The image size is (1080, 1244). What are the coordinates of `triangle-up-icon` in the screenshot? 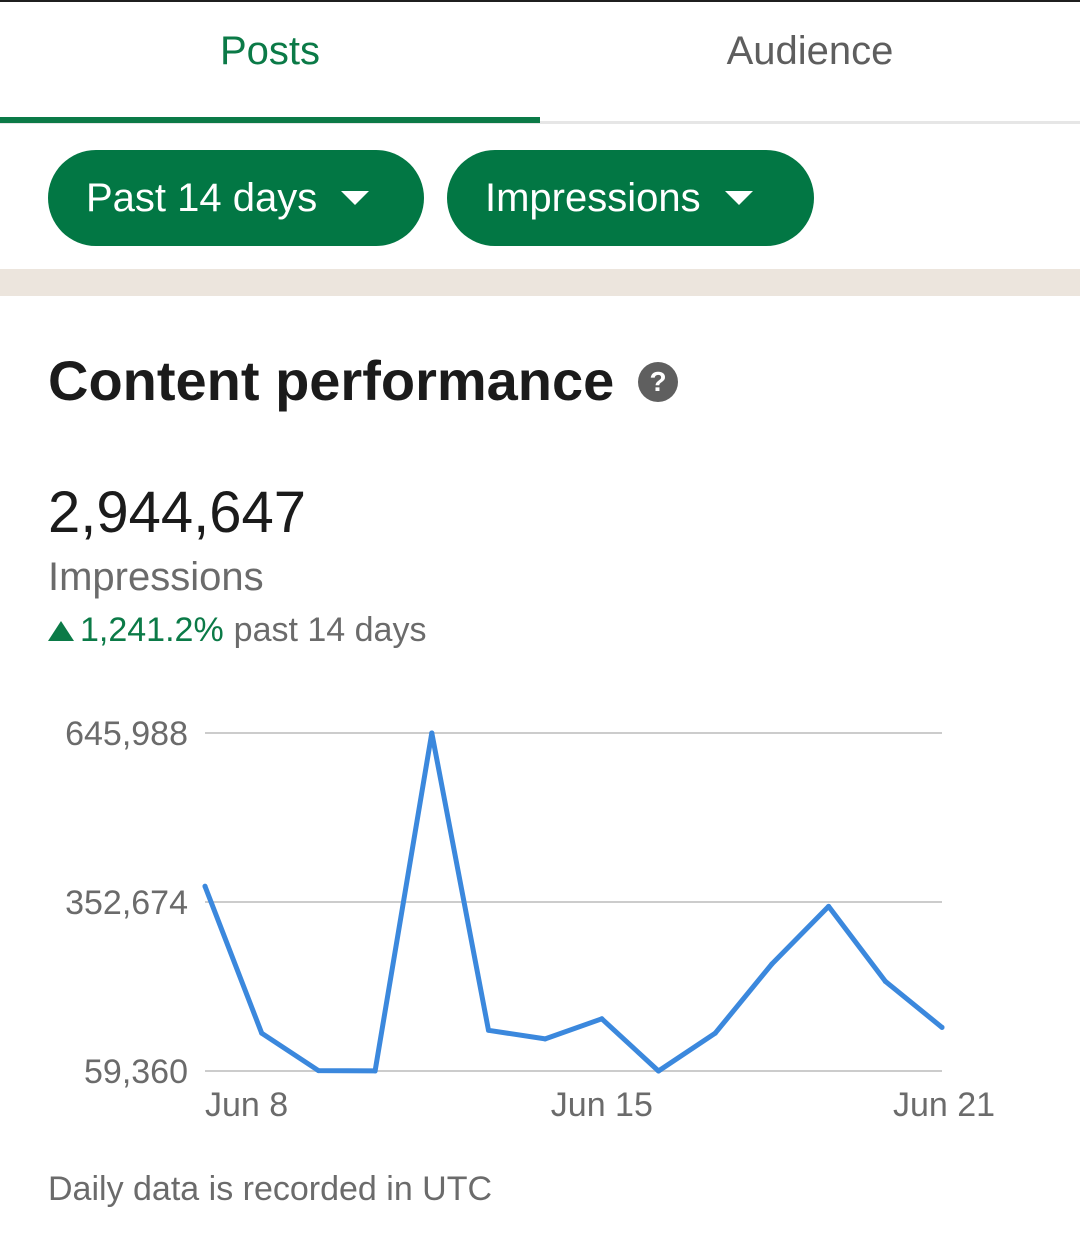 It's located at (61, 630).